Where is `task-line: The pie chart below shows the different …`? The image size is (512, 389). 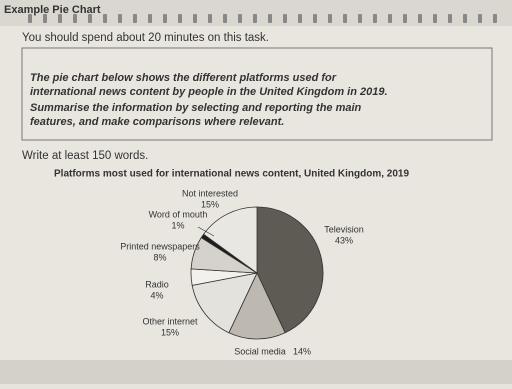 task-line: The pie chart below shows the different … is located at coordinates (183, 78).